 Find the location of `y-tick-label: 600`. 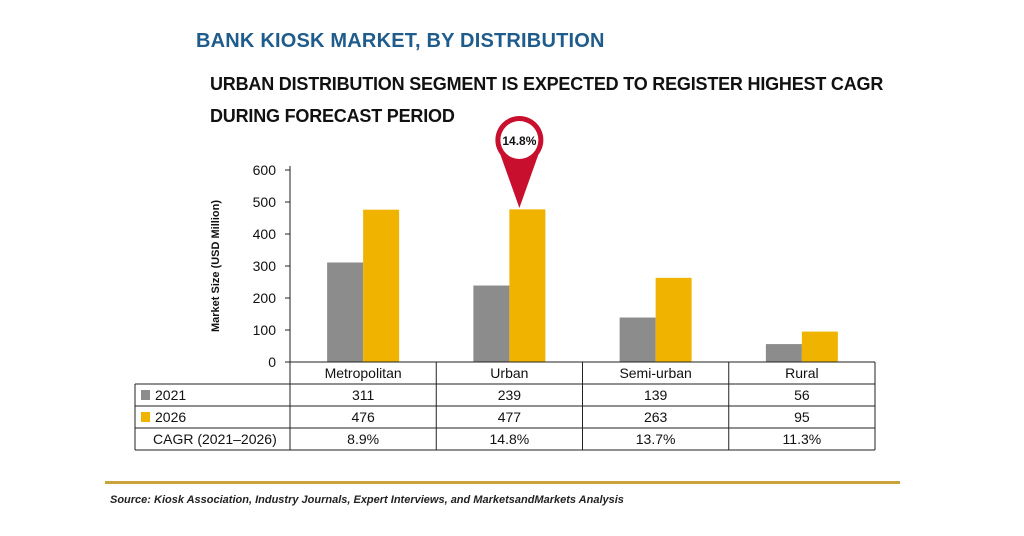

y-tick-label: 600 is located at coordinates (265, 170).